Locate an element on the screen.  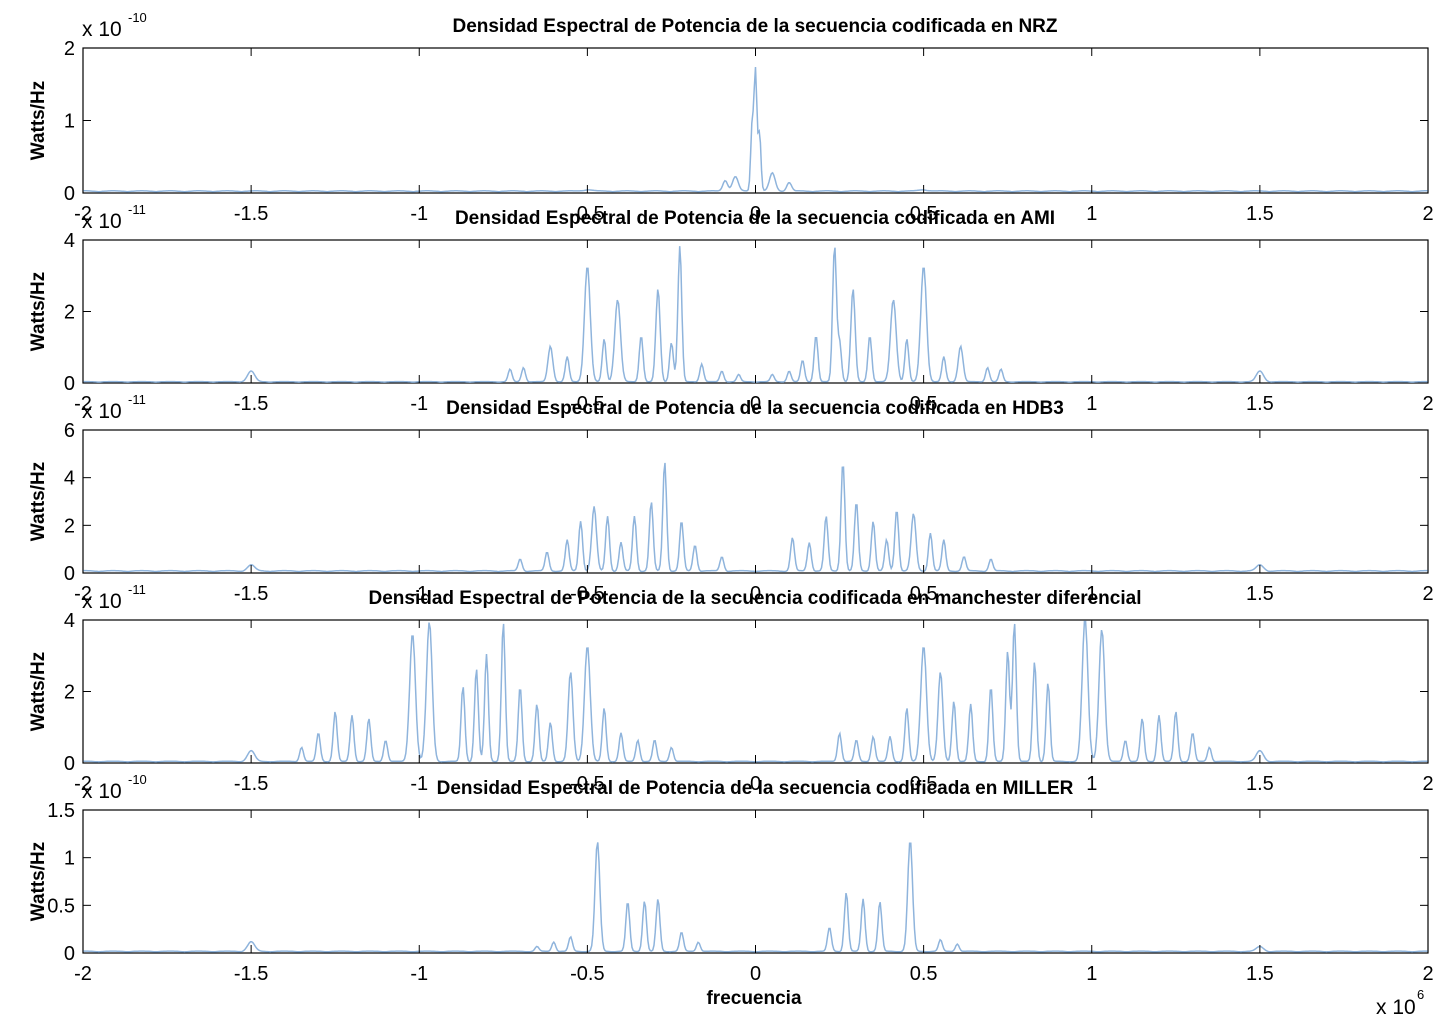
x-tick-label: 0.5 is located at coordinates (924, 974).